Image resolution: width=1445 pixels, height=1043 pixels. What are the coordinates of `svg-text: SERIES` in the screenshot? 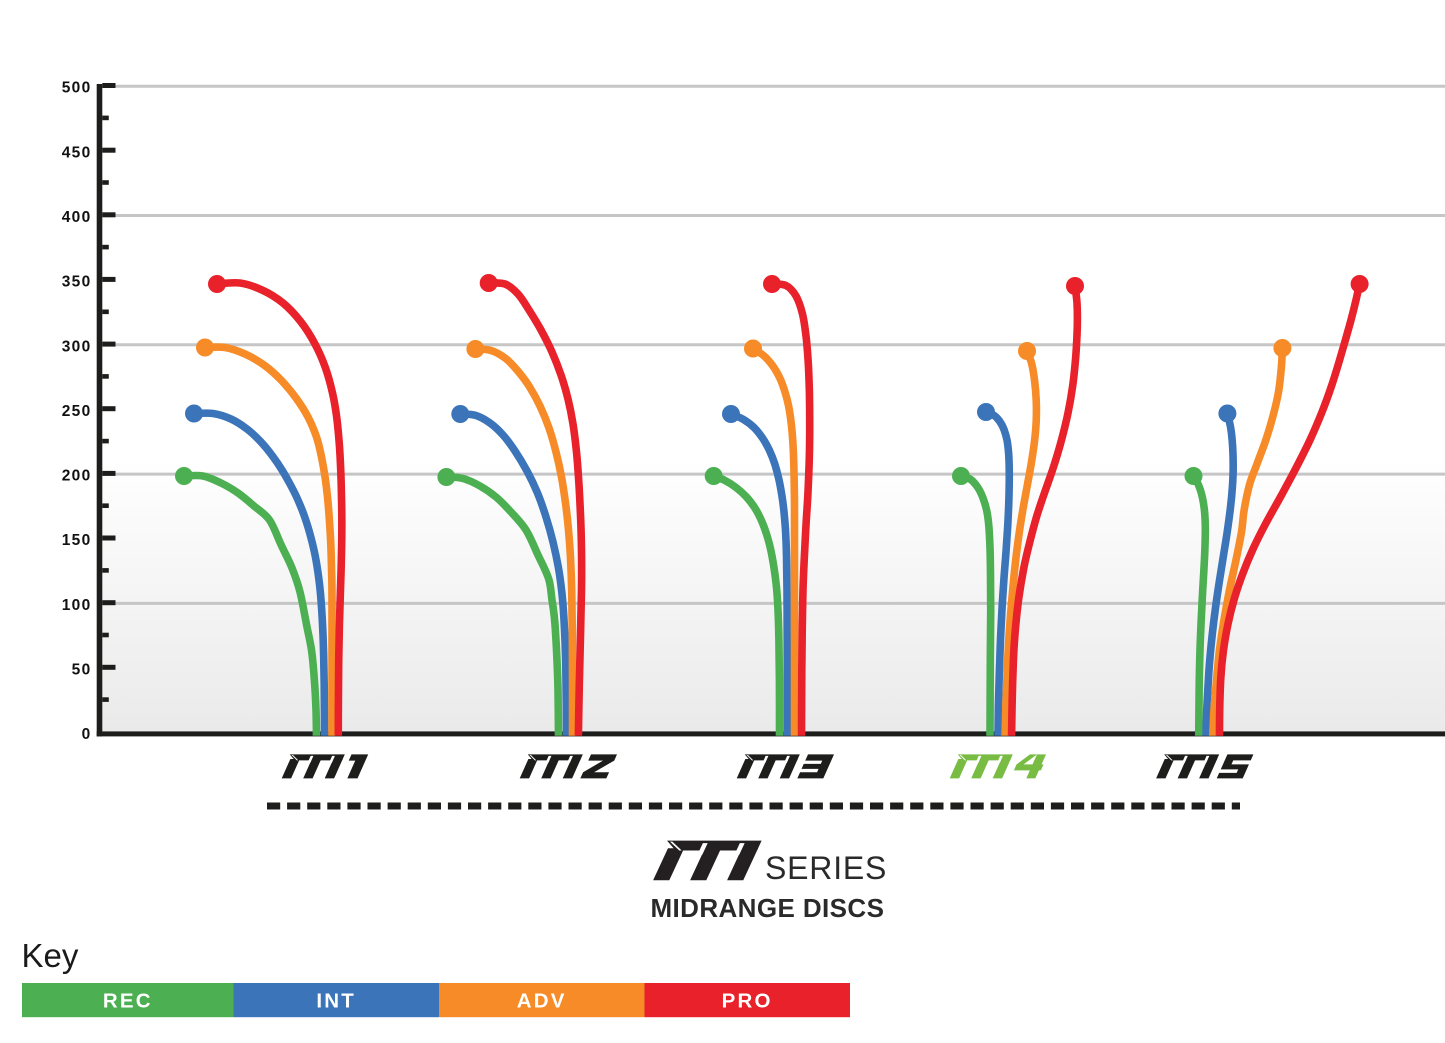 It's located at (826, 868).